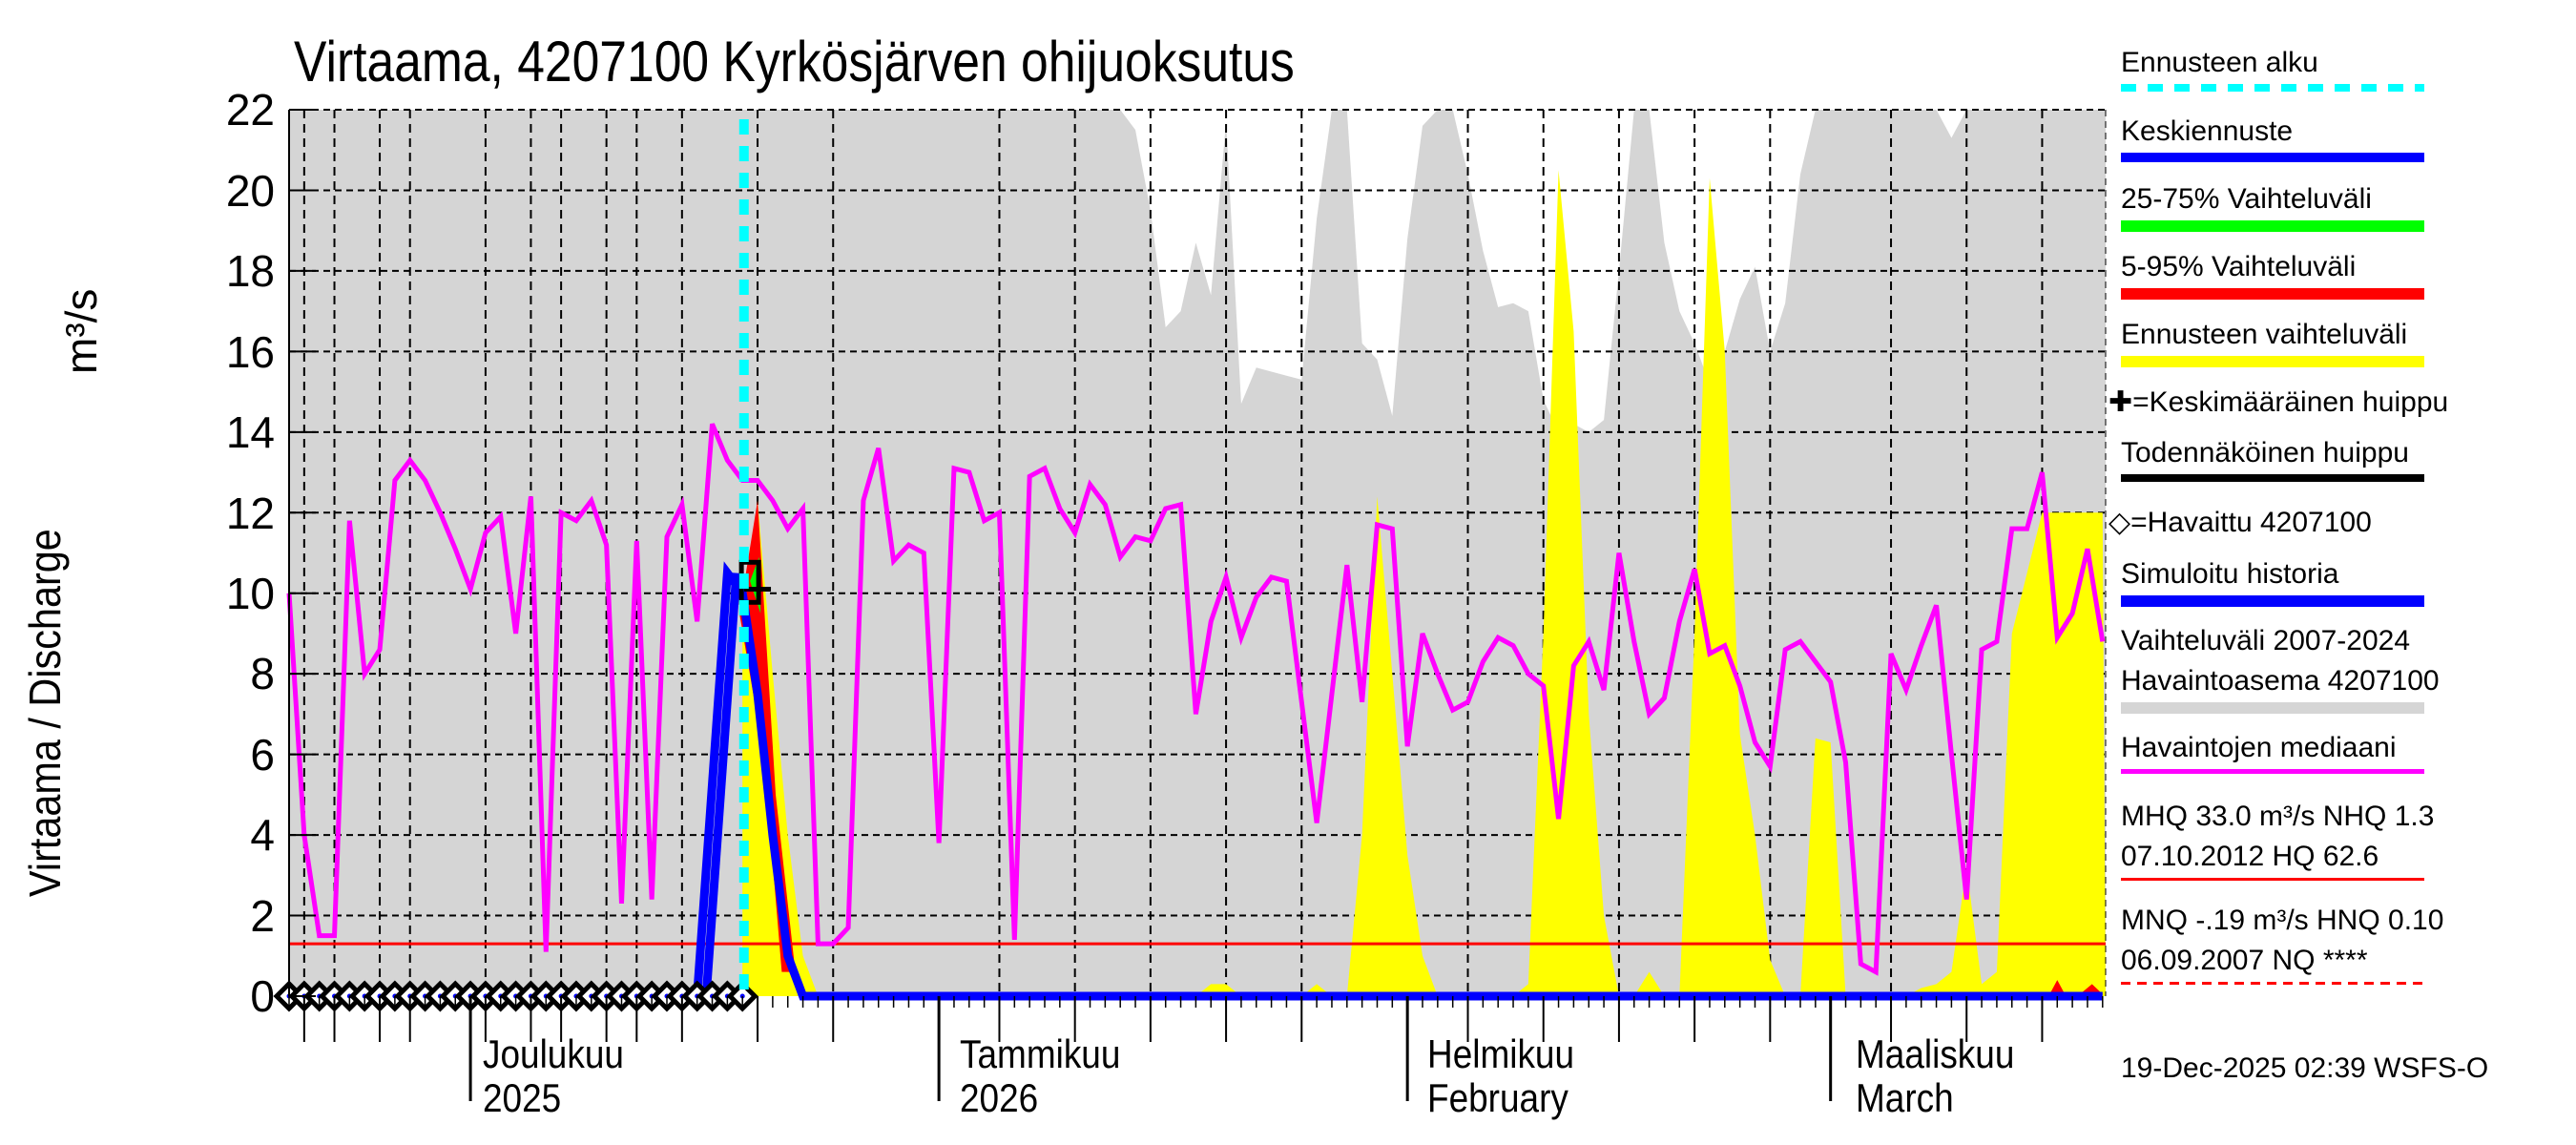 Image resolution: width=2576 pixels, height=1145 pixels. What do you see at coordinates (2345, 275) in the screenshot?
I see `legend-5-95-range: 5-95% Vaihteluväli` at bounding box center [2345, 275].